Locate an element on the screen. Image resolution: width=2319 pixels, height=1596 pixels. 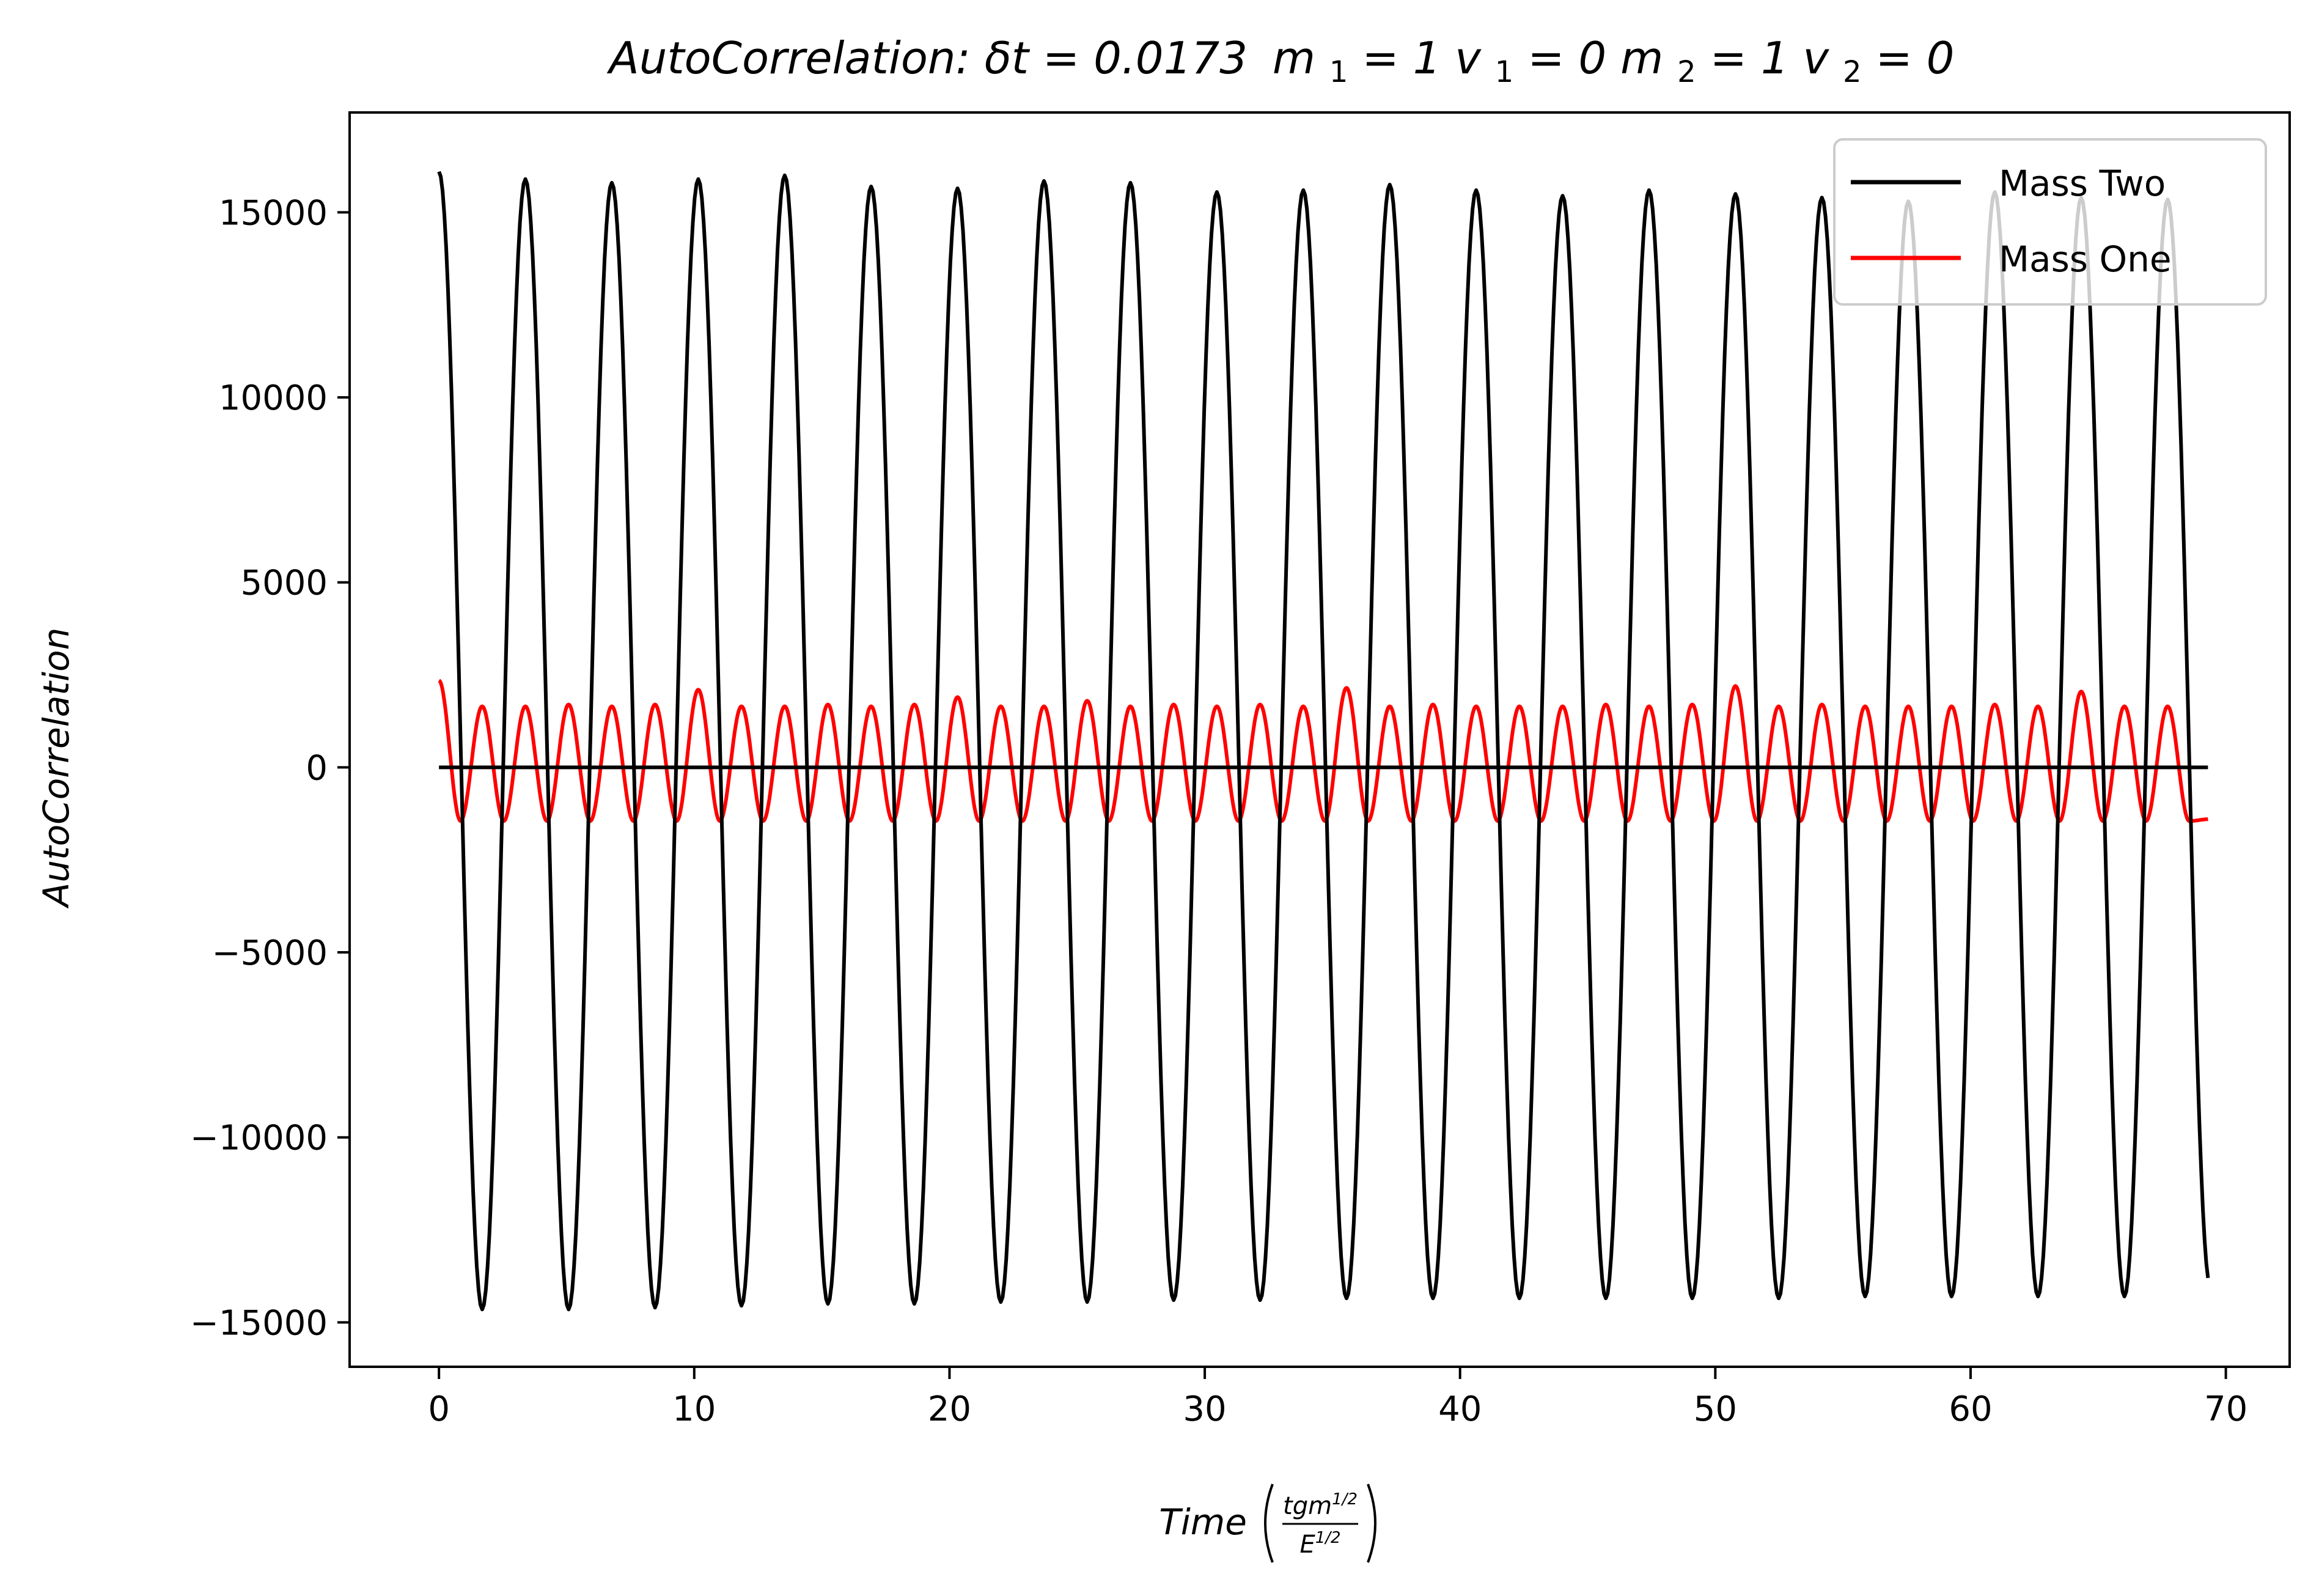
x-tick-label: 60 is located at coordinates (1970, 1409).